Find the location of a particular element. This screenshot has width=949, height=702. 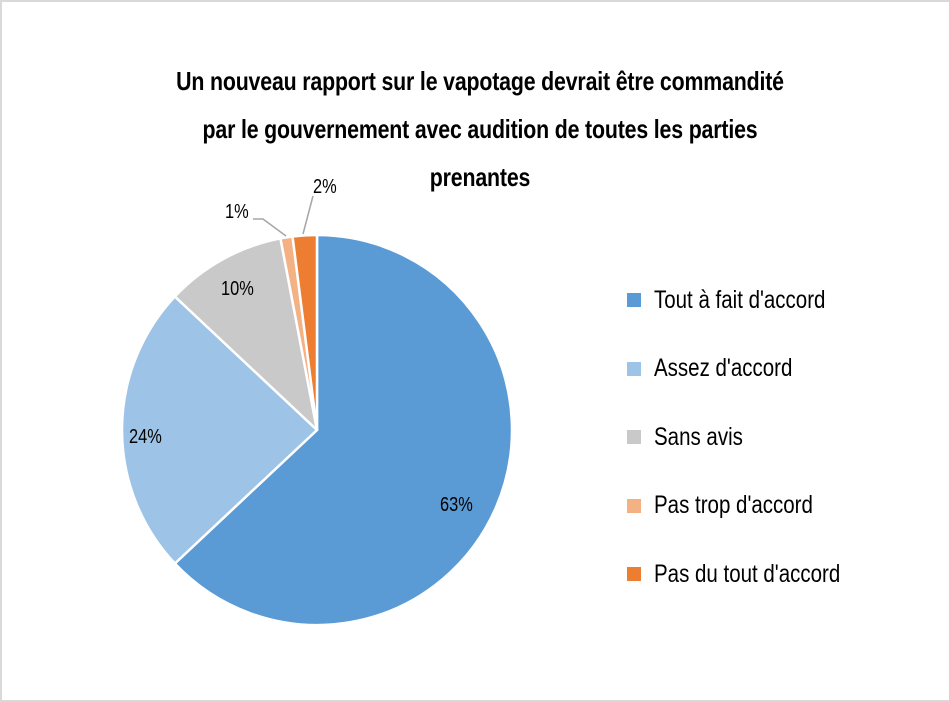

legend-item-pas-trop: Pas trop d'accord is located at coordinates (754, 506).